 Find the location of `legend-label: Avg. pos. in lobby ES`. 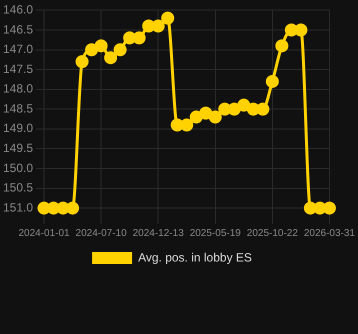

legend-label: Avg. pos. in lobby ES is located at coordinates (195, 257).